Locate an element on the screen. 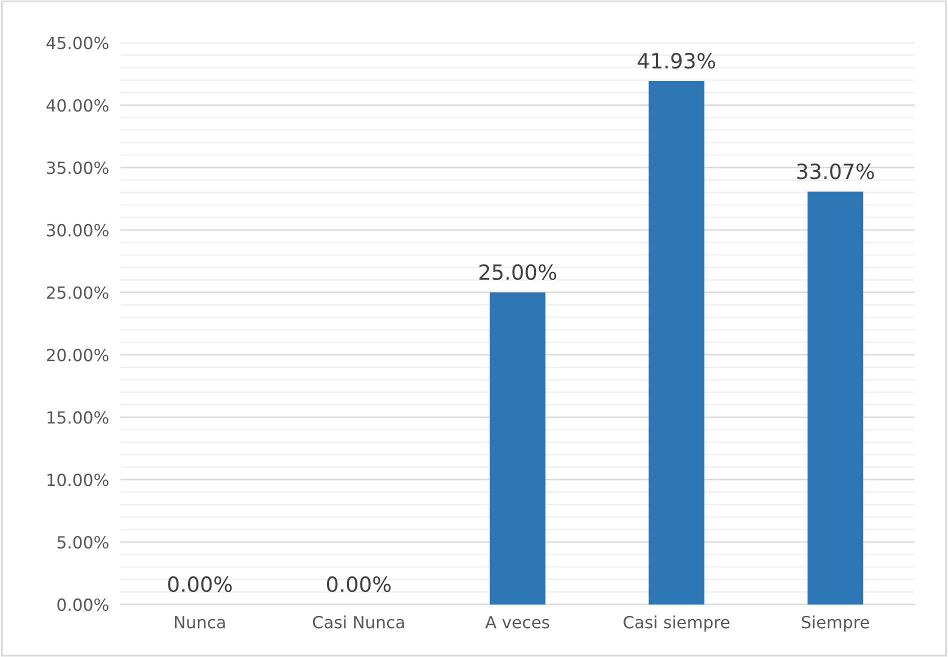  y-tick-label: 15.00% is located at coordinates (78, 417).